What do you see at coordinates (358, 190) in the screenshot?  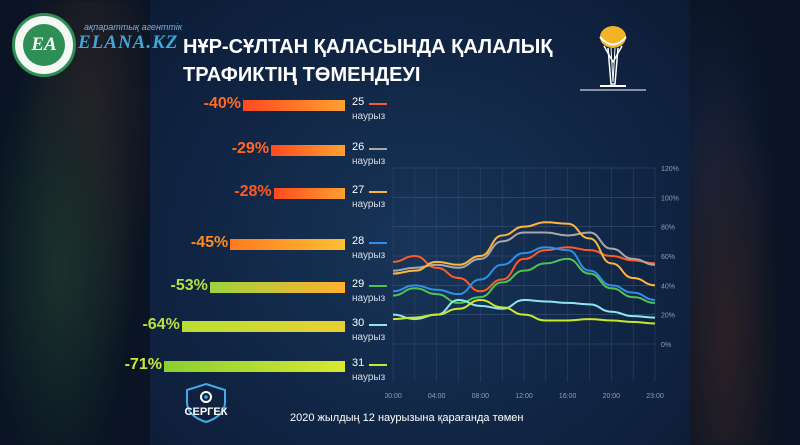 I see `legend-day-27: 27` at bounding box center [358, 190].